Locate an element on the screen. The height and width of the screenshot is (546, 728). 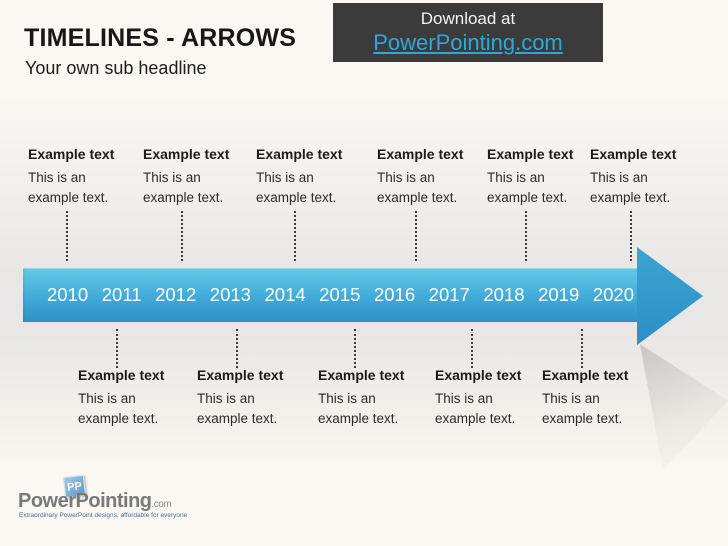
timeline-year: 2018 is located at coordinates (504, 294).